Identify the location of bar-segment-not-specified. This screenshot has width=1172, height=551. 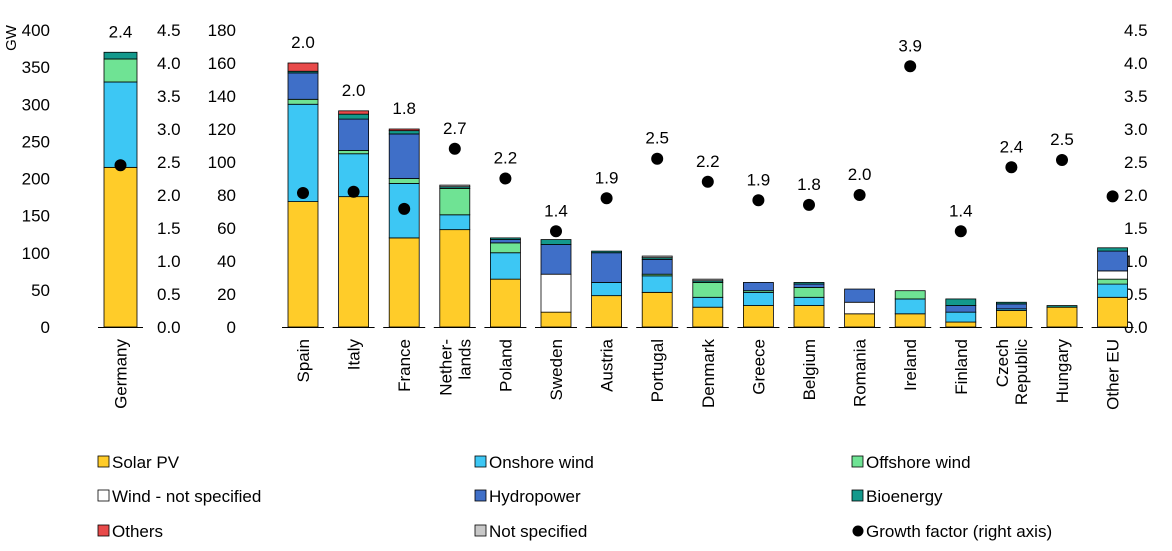
(657, 257).